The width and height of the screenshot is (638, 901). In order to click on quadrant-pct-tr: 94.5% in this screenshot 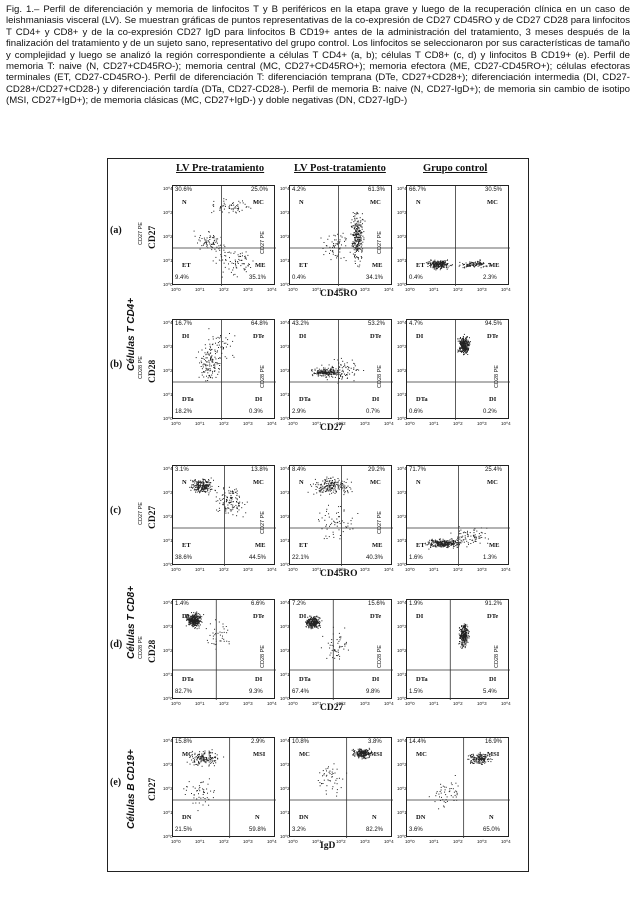, I will do `click(494, 324)`.